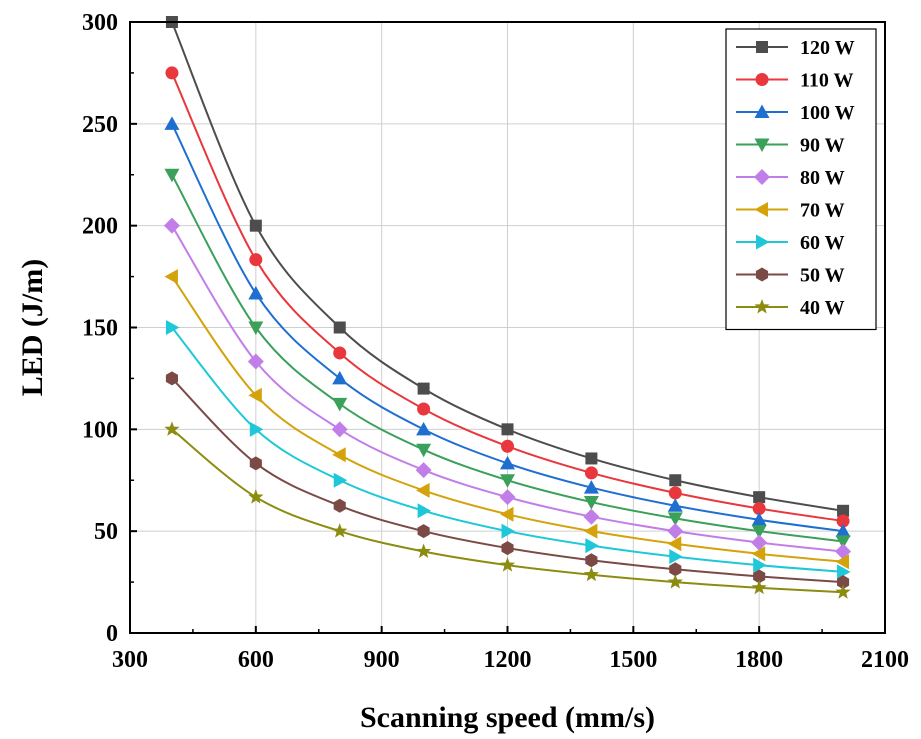 The height and width of the screenshot is (739, 921). I want to click on x-tick-label: 1500, so click(633, 660).